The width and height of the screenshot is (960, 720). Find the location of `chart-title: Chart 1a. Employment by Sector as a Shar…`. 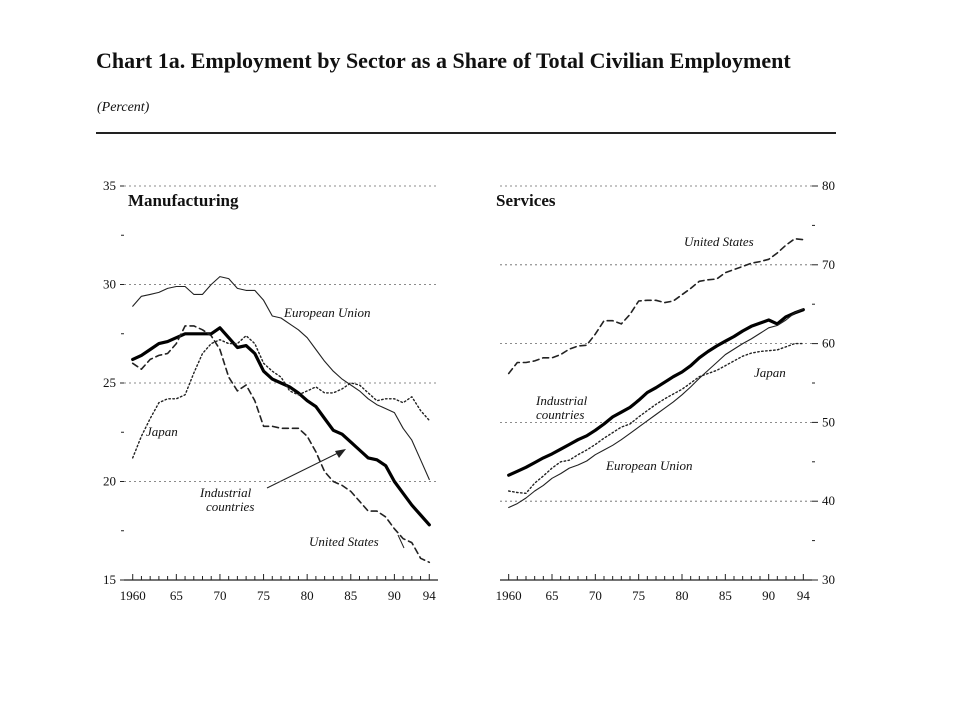

chart-title: Chart 1a. Employment by Sector as a Shar… is located at coordinates (443, 60).